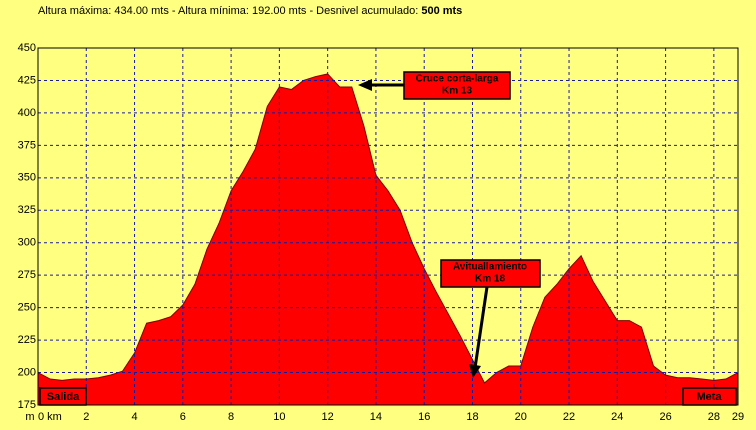 This screenshot has height=430, width=756. Describe the element at coordinates (521, 417) in the screenshot. I see `x-tick-label: 20` at that location.